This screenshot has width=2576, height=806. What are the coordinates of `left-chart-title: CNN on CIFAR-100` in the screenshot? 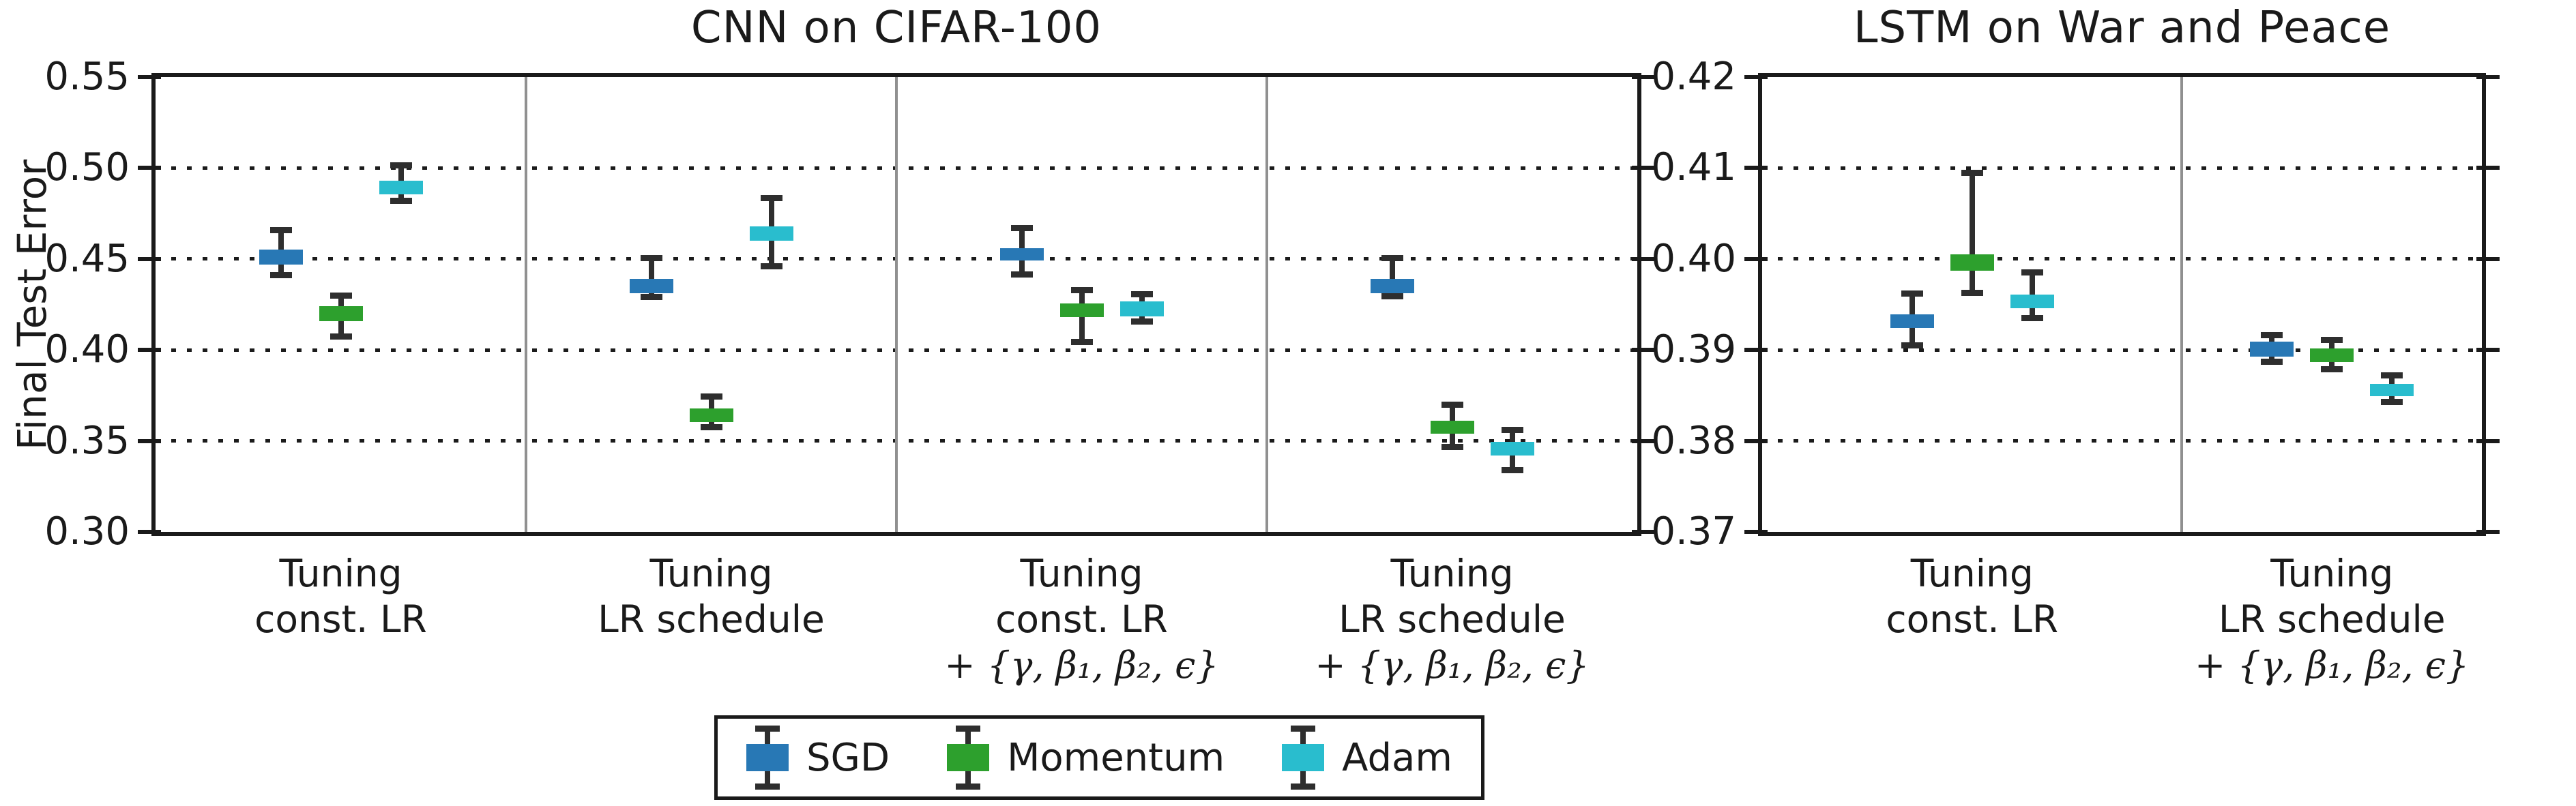 It's located at (896, 28).